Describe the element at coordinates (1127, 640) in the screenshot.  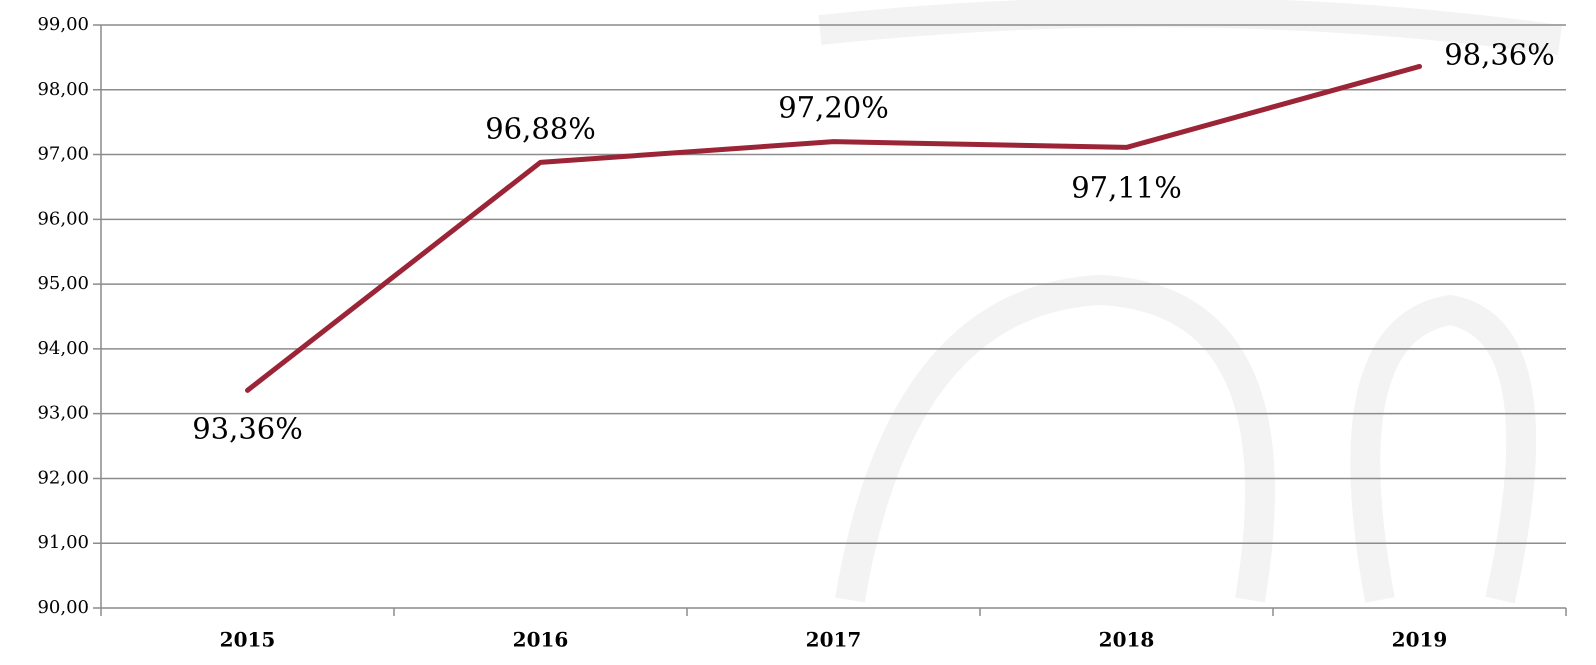
I see `x-tick-label: 2018` at that location.